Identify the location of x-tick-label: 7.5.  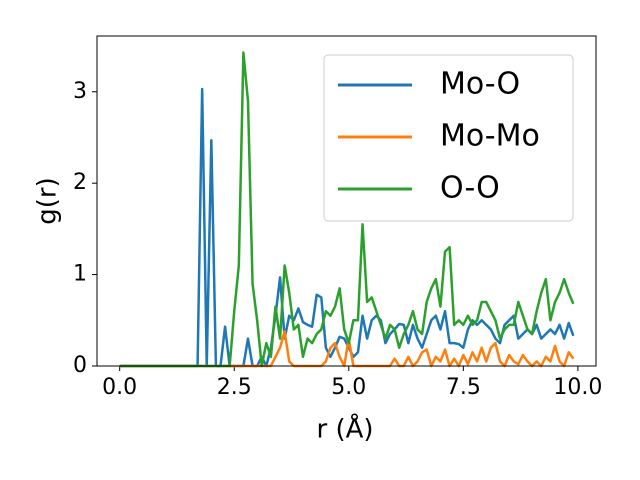
(463, 387).